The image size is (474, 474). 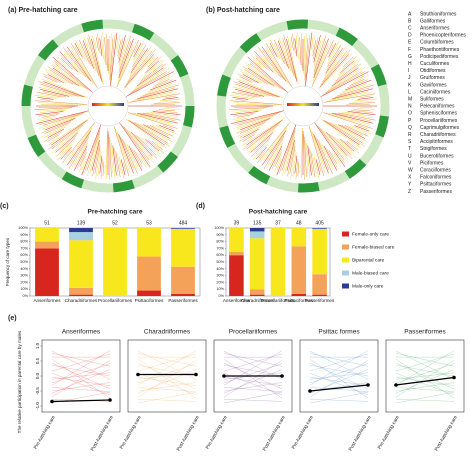 What do you see at coordinates (410, 29) in the screenshot?
I see `order-letter: C` at bounding box center [410, 29].